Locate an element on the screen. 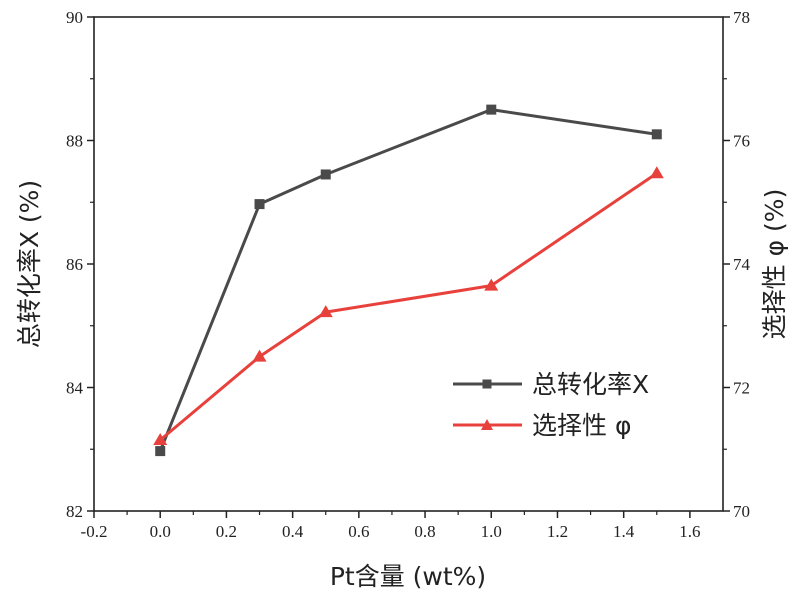 This screenshot has width=806, height=599. legend-marker-conversion is located at coordinates (487, 384).